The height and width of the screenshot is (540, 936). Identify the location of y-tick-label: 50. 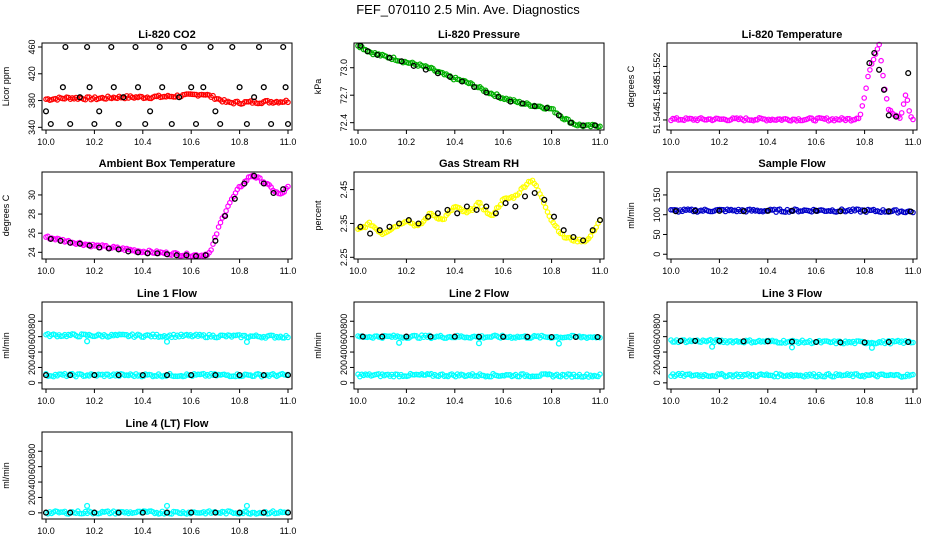
(657, 234).